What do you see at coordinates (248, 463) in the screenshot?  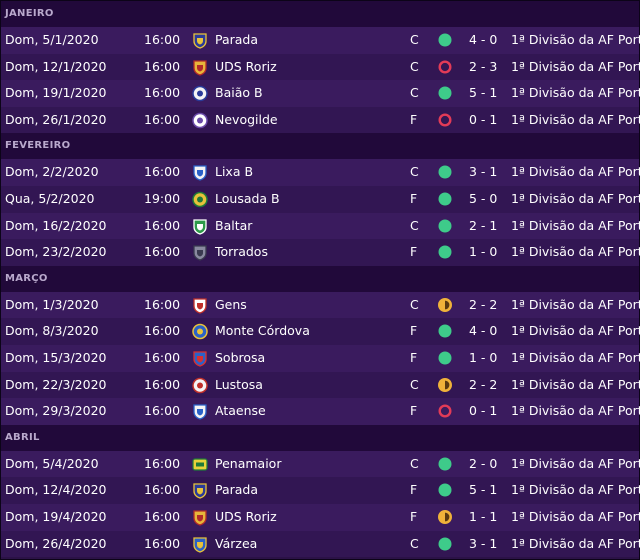 I see `opponent-link: Penamaior` at bounding box center [248, 463].